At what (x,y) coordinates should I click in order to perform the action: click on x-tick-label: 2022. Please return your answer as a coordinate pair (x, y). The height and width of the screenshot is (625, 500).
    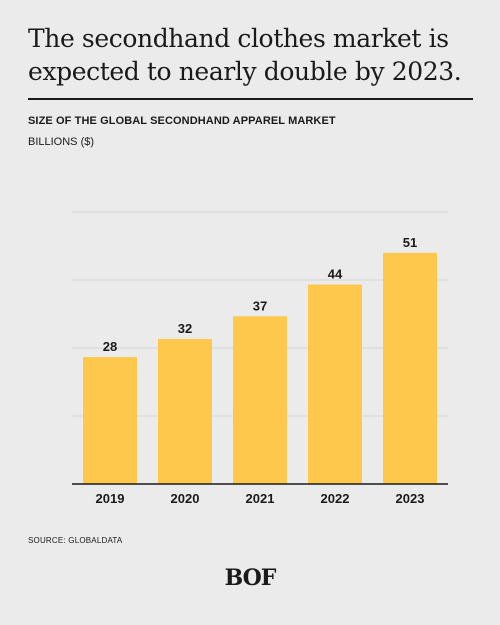
    Looking at the image, I should click on (335, 498).